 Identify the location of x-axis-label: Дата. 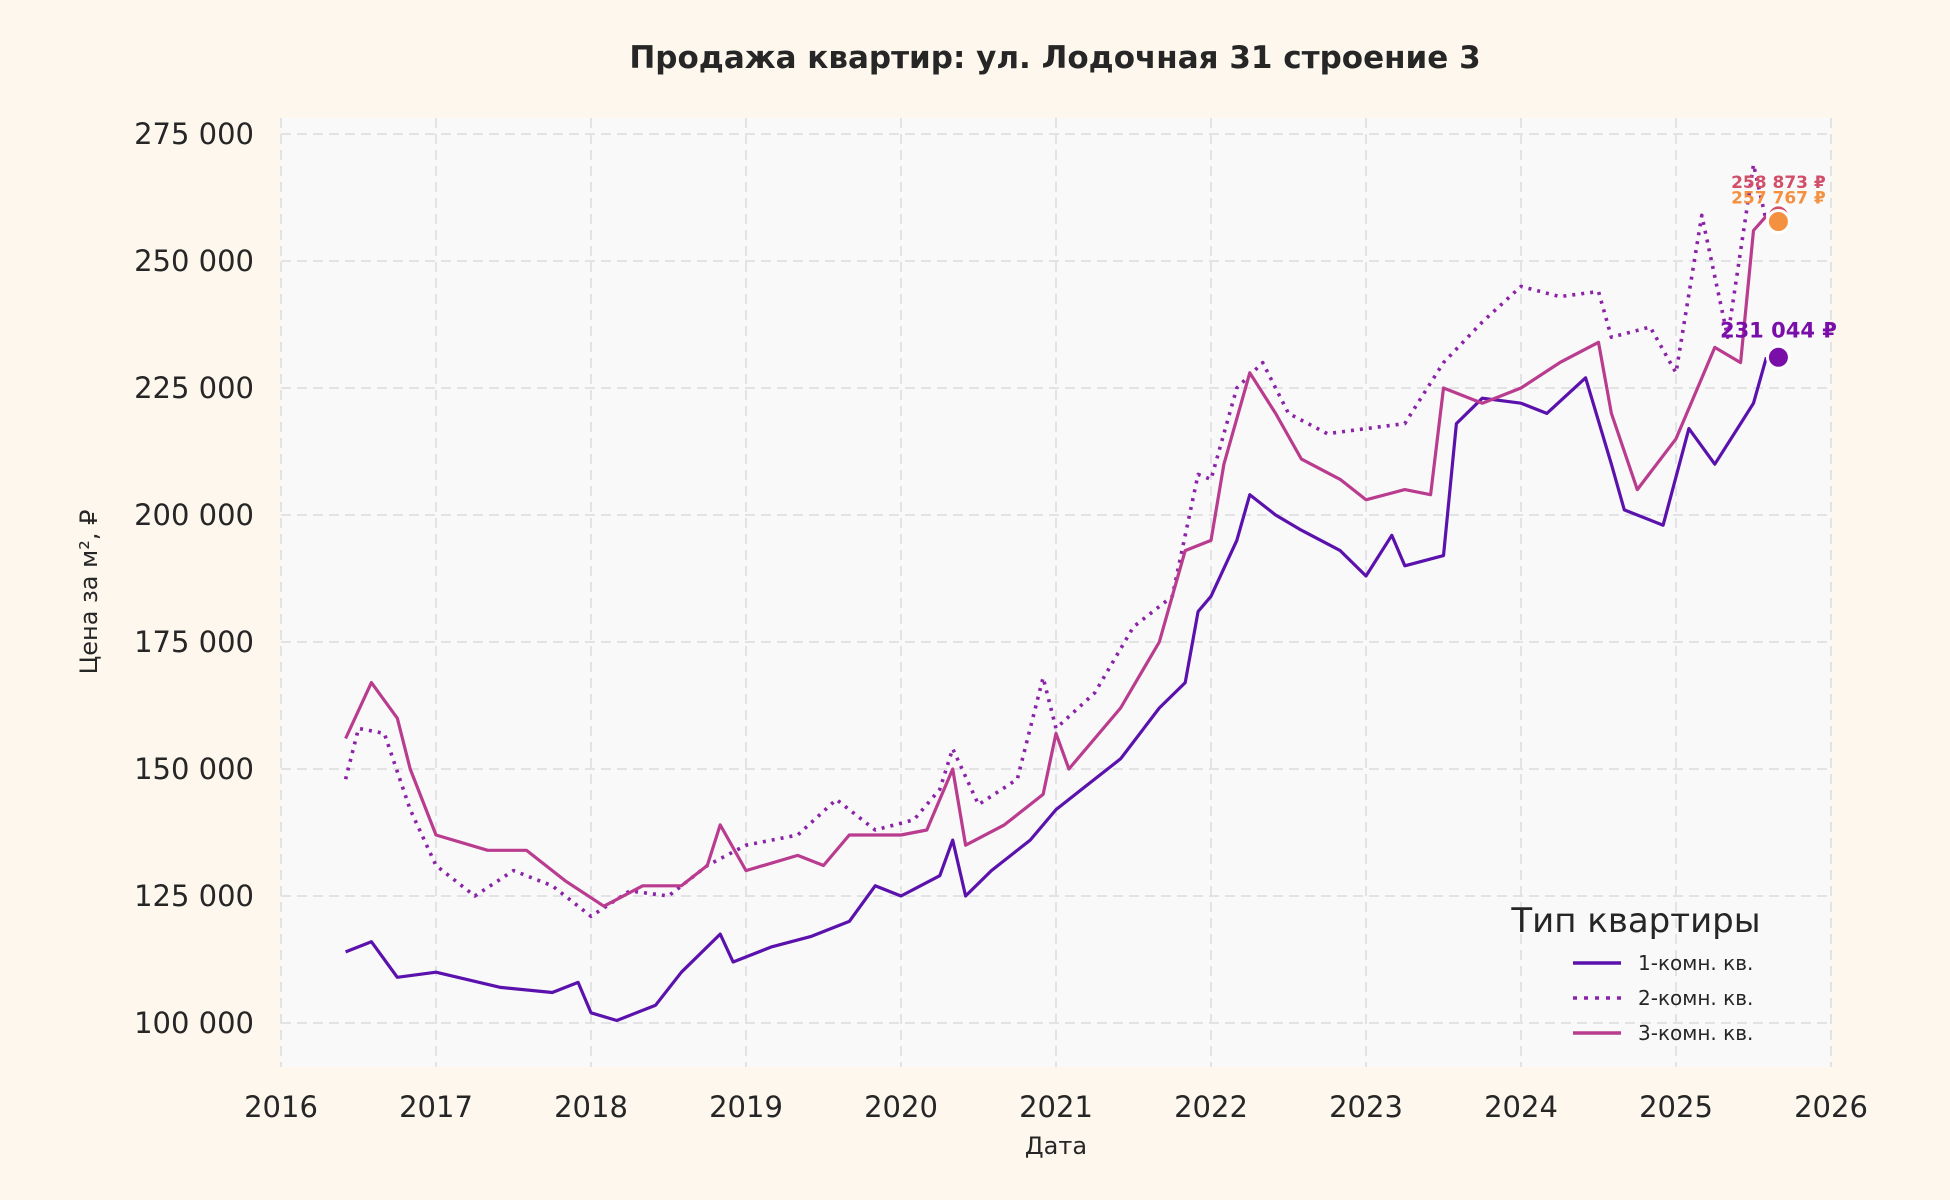
(1056, 1146).